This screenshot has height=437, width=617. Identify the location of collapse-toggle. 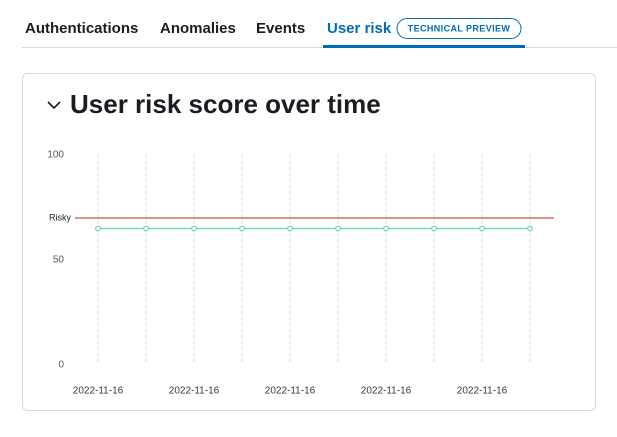
(54, 105).